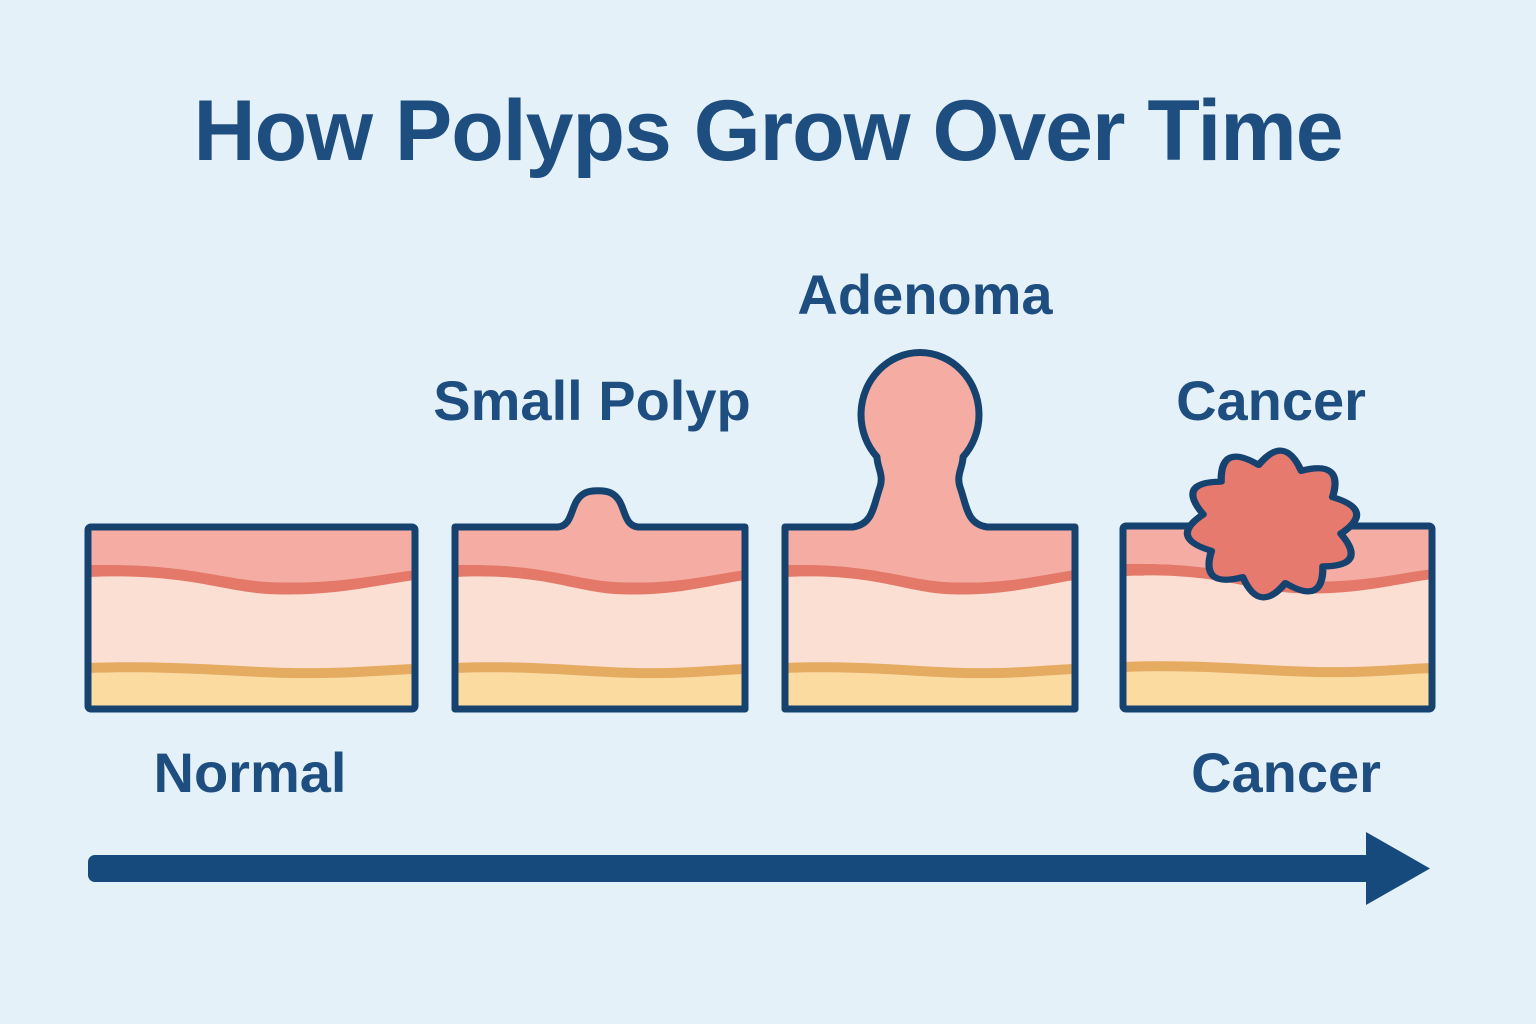 The height and width of the screenshot is (1024, 1536). I want to click on label-cancer-top: Cancer, so click(1271, 400).